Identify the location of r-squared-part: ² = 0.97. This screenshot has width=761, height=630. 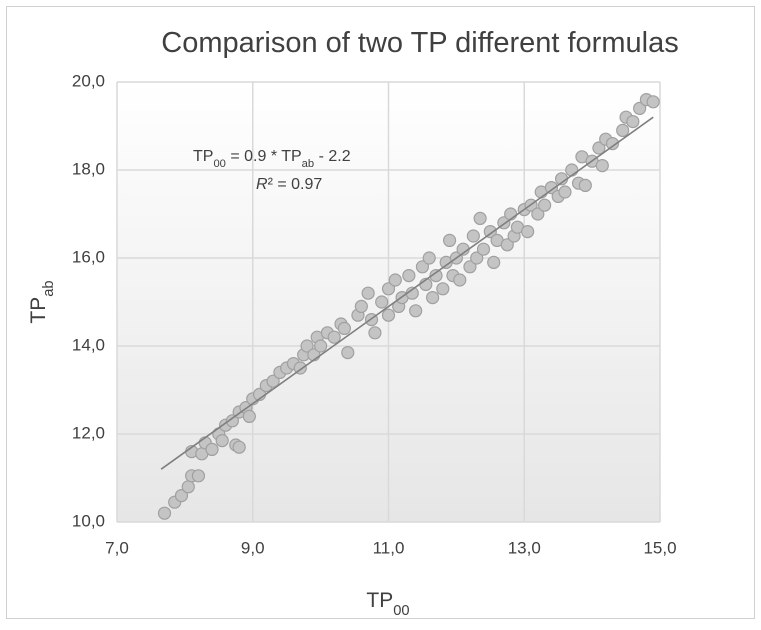
(295, 184).